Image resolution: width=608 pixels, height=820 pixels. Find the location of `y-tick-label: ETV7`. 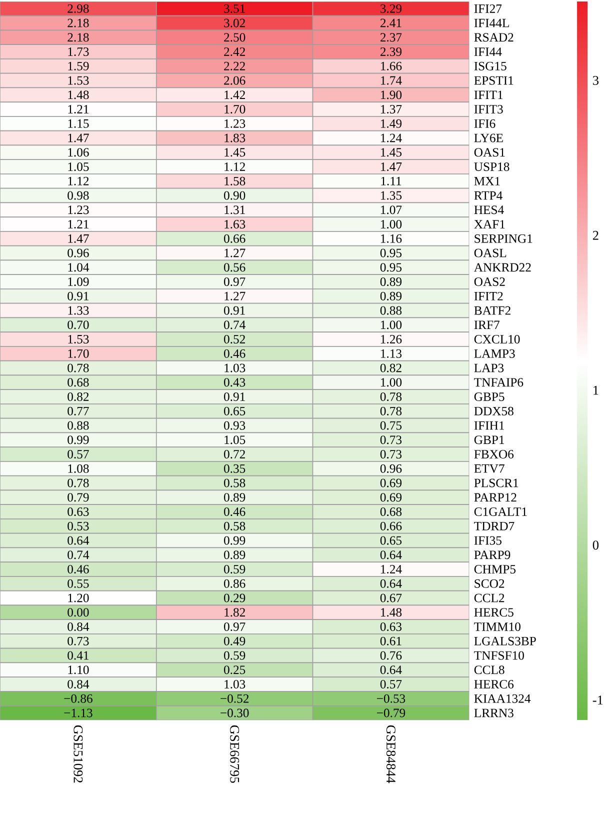

y-tick-label: ETV7 is located at coordinates (489, 468).